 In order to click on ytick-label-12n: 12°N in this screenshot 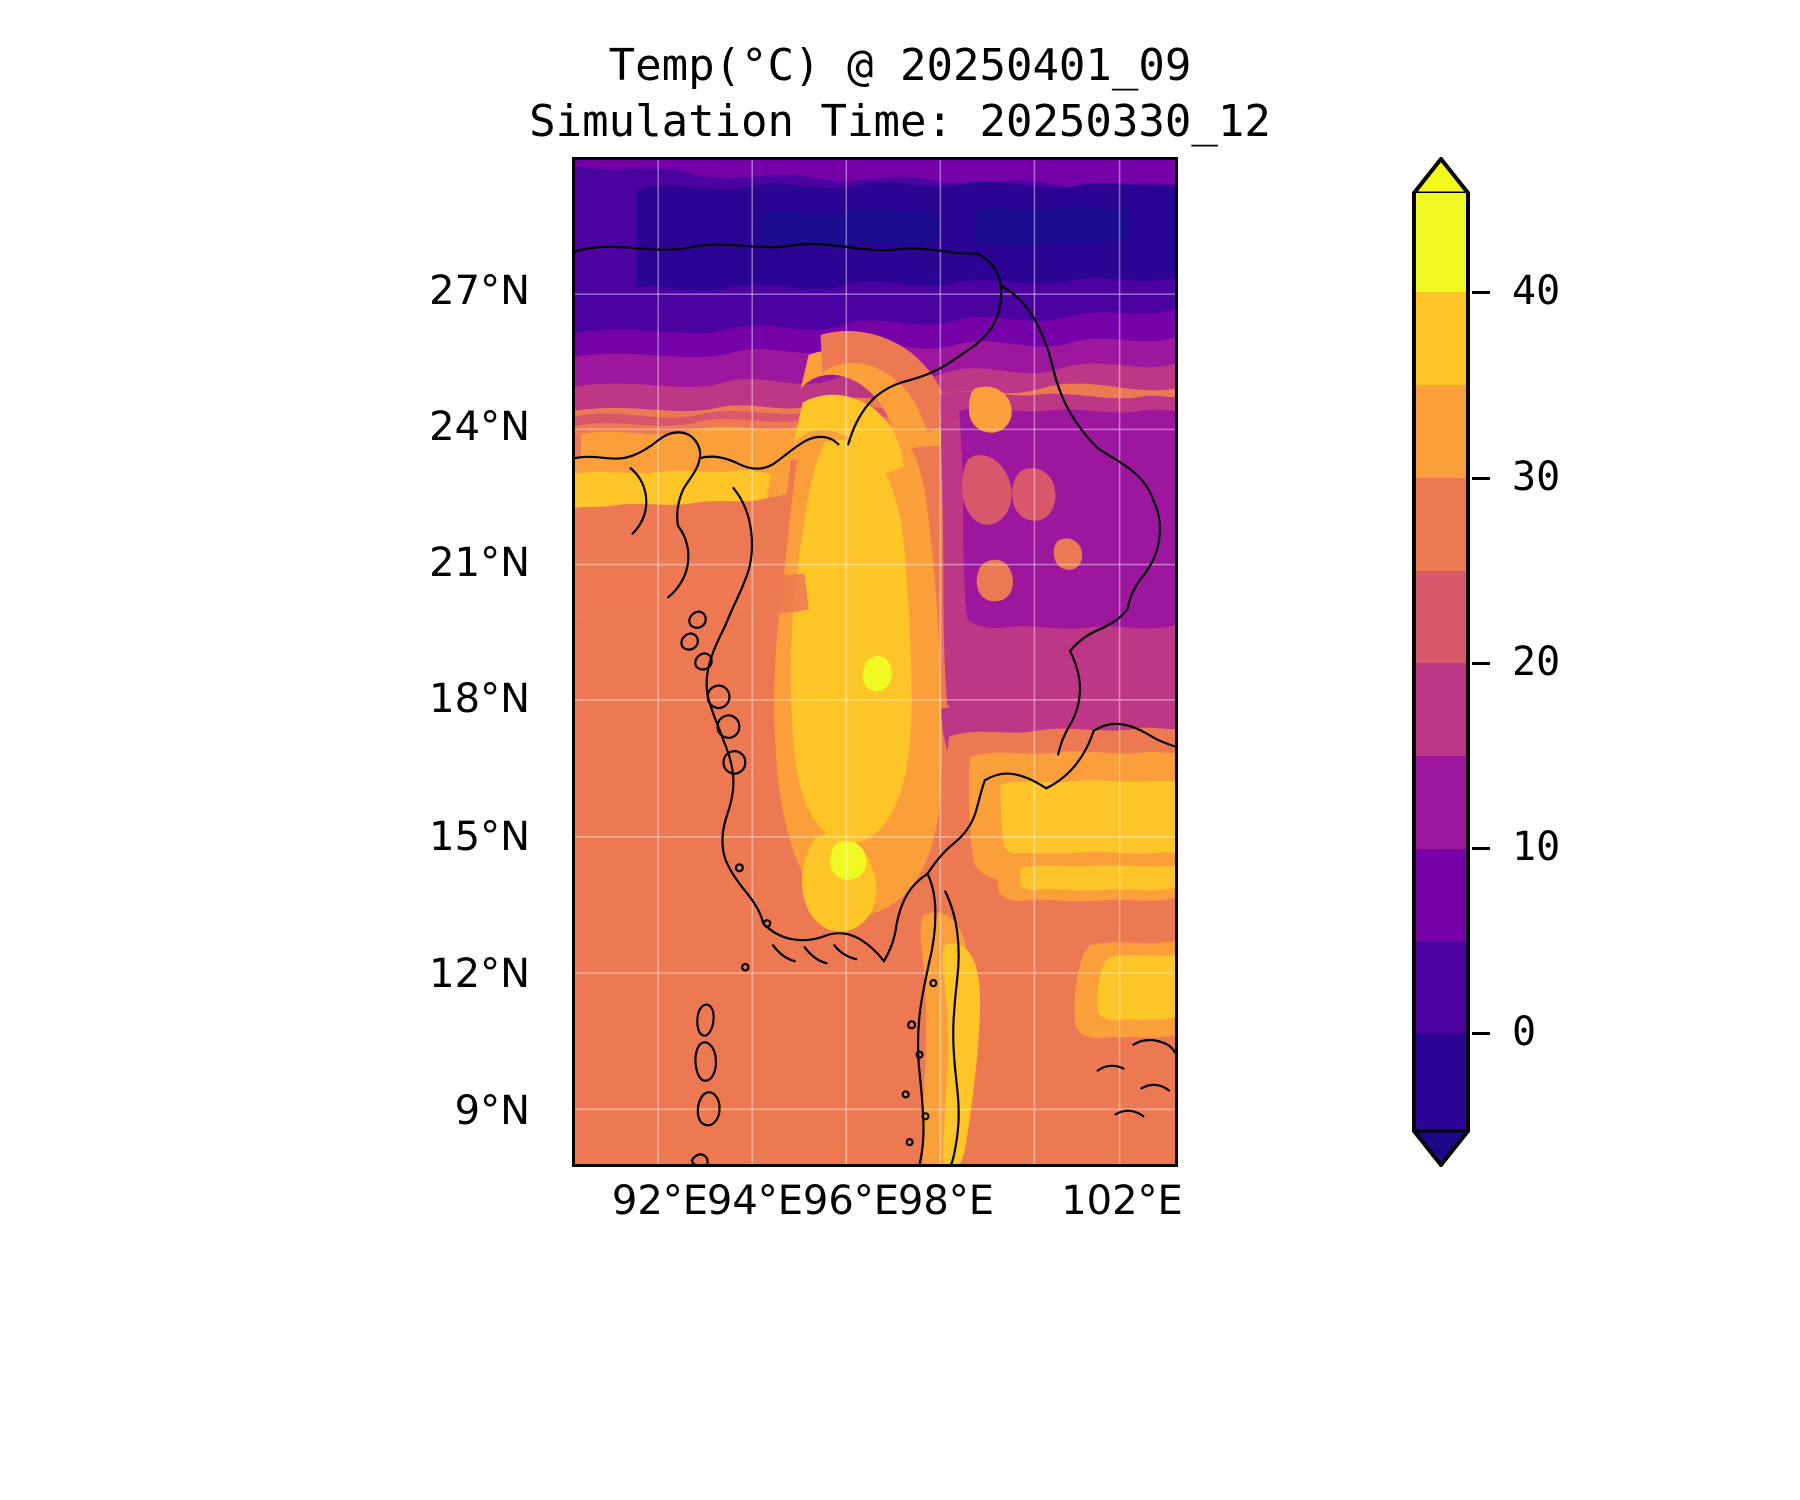, I will do `click(479, 974)`.